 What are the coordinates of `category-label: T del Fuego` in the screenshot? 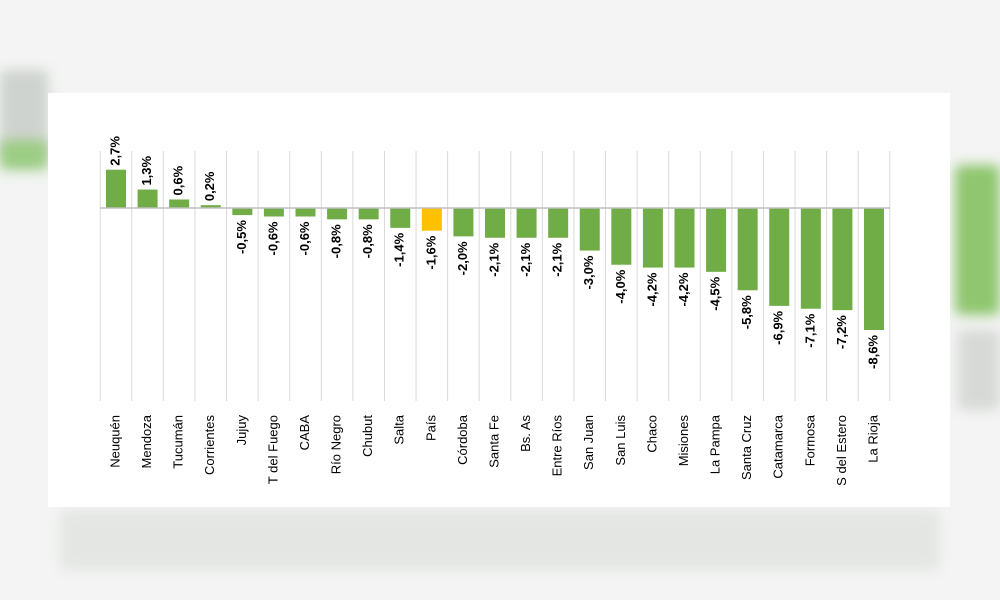 It's located at (272, 449).